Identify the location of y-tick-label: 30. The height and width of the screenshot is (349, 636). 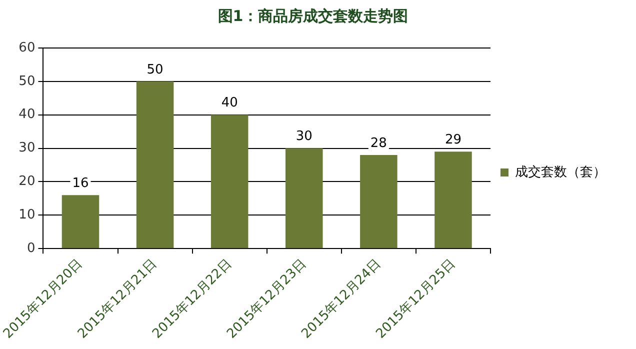
(27, 148).